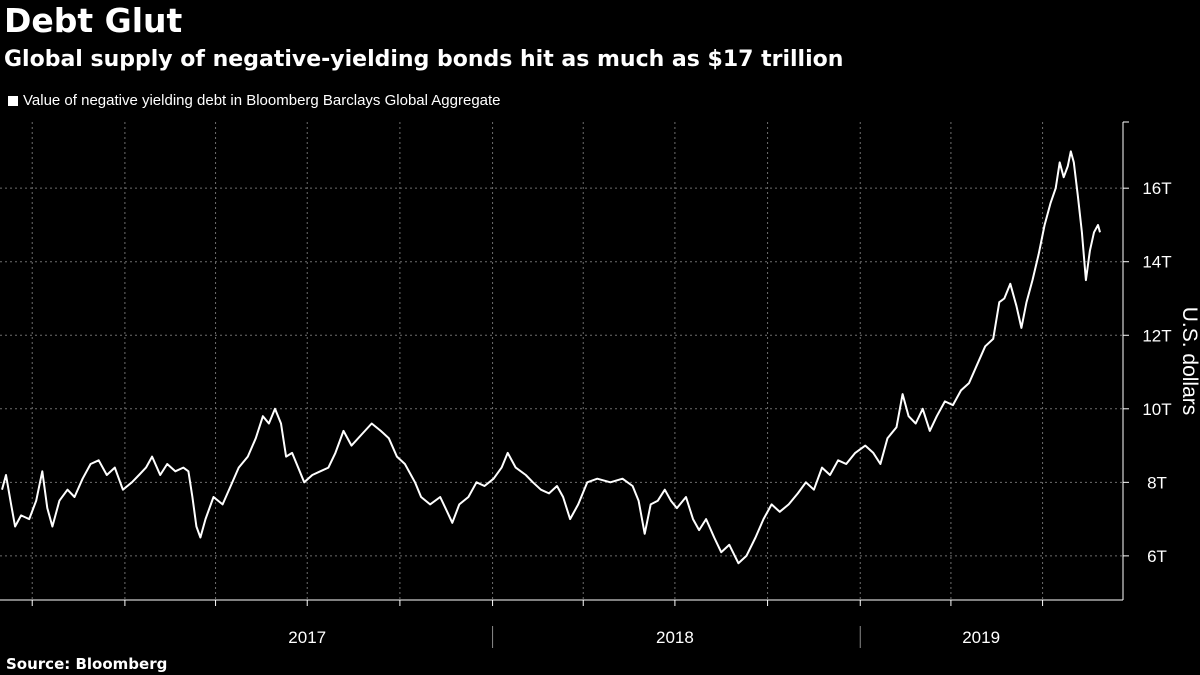 The width and height of the screenshot is (1200, 675). What do you see at coordinates (1156, 335) in the screenshot?
I see `y-tick-label: 12T` at bounding box center [1156, 335].